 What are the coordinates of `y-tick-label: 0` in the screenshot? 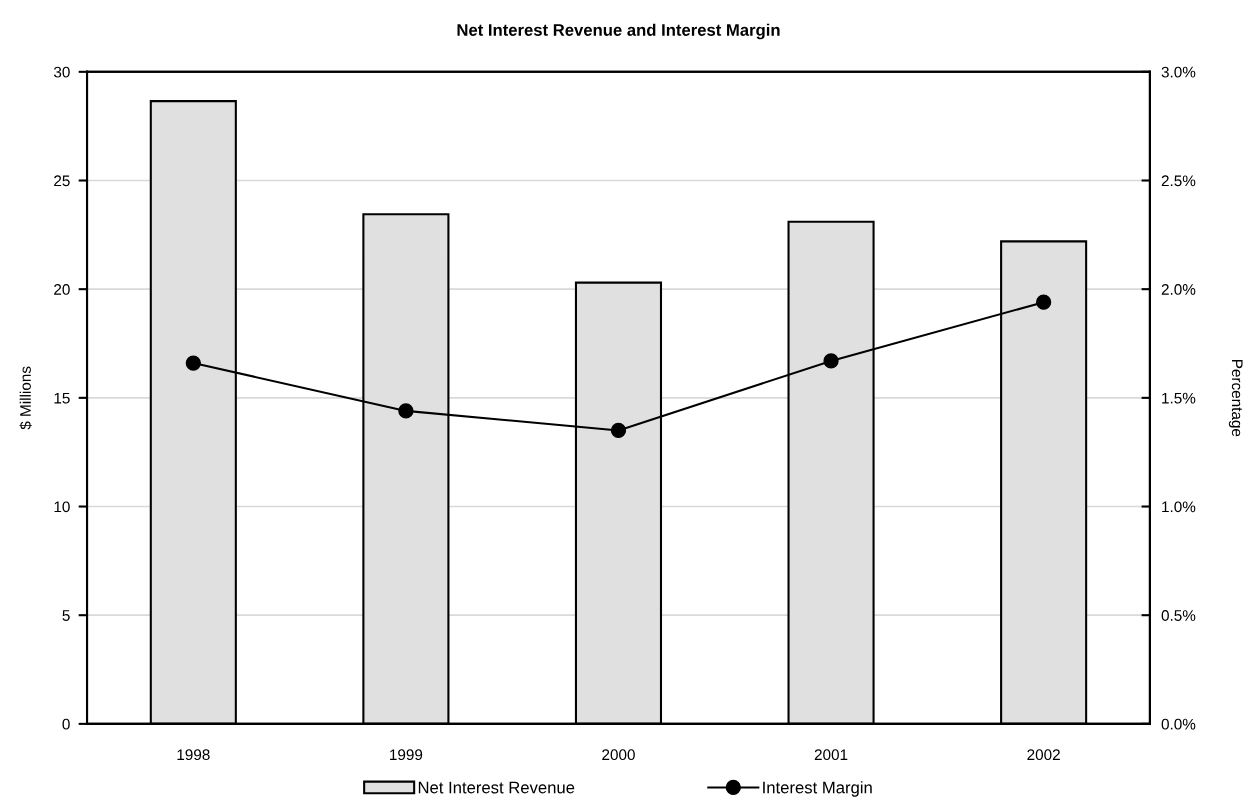 It's located at (66, 724).